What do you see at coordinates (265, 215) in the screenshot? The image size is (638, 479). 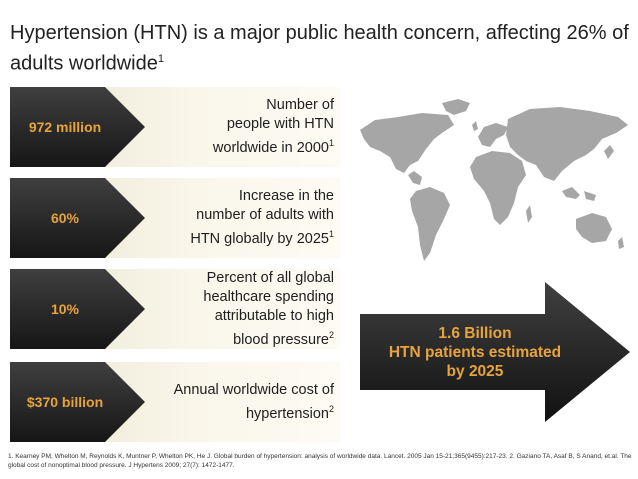 I see `stat-line: number of adults with` at bounding box center [265, 215].